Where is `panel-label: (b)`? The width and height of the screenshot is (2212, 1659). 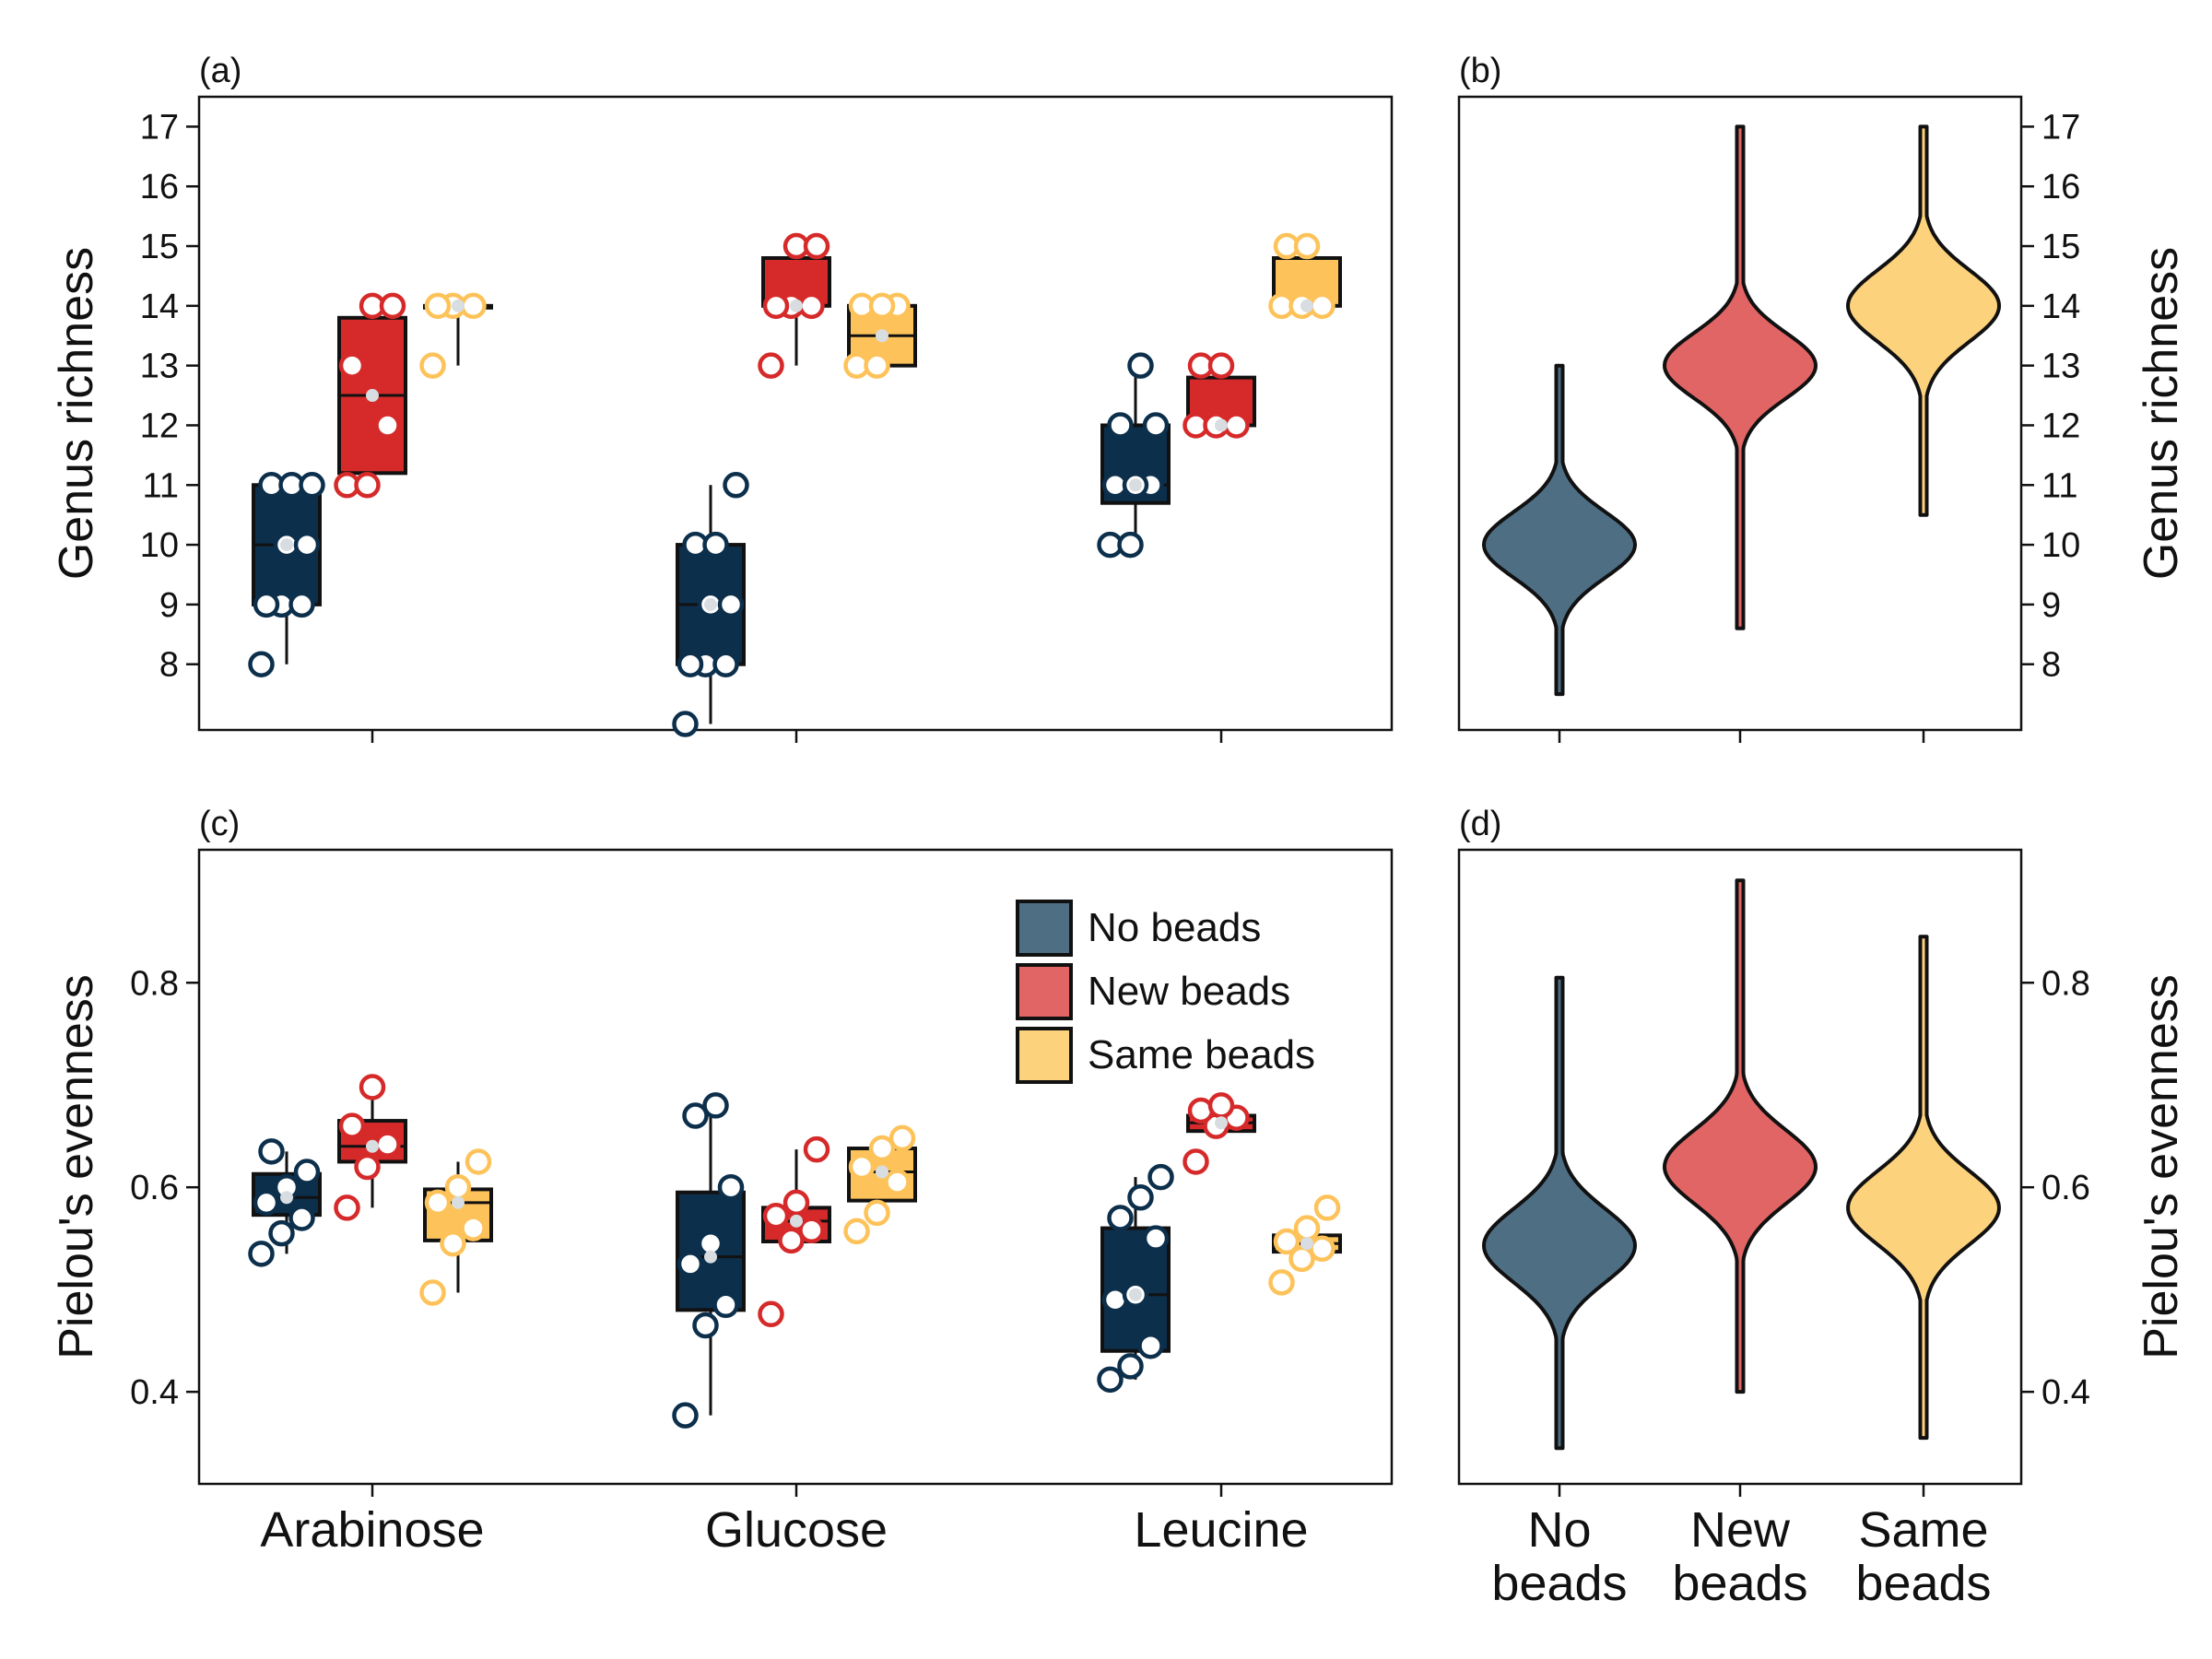
panel-label: (b) is located at coordinates (1480, 71).